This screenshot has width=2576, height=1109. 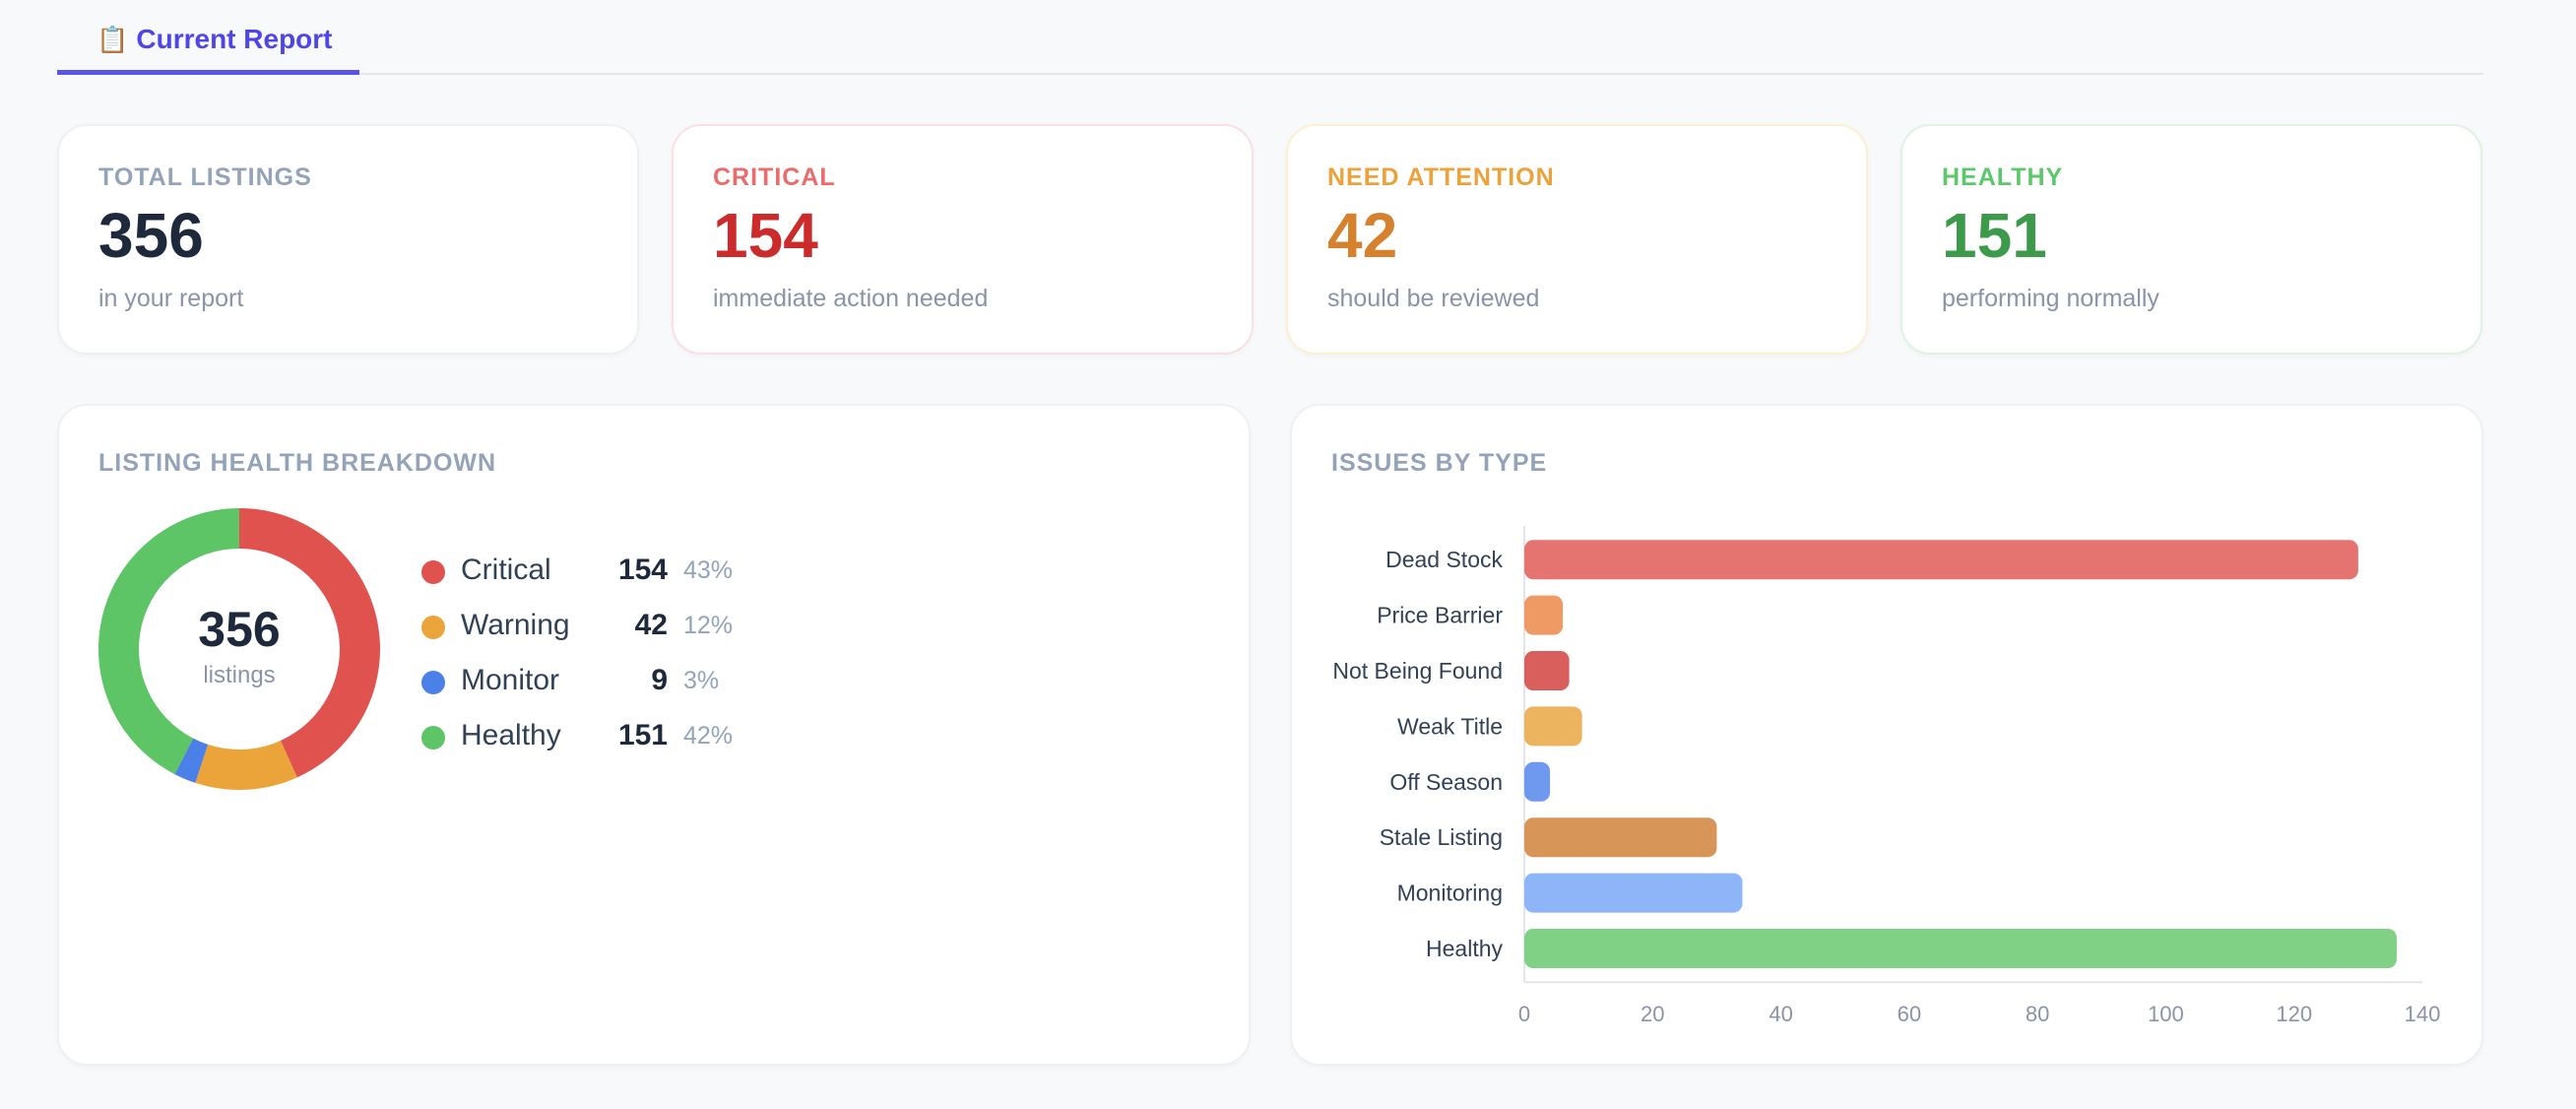 I want to click on stat-card-need-attention: NEED ATTENTION 42 should be reviewed, so click(x=1577, y=239).